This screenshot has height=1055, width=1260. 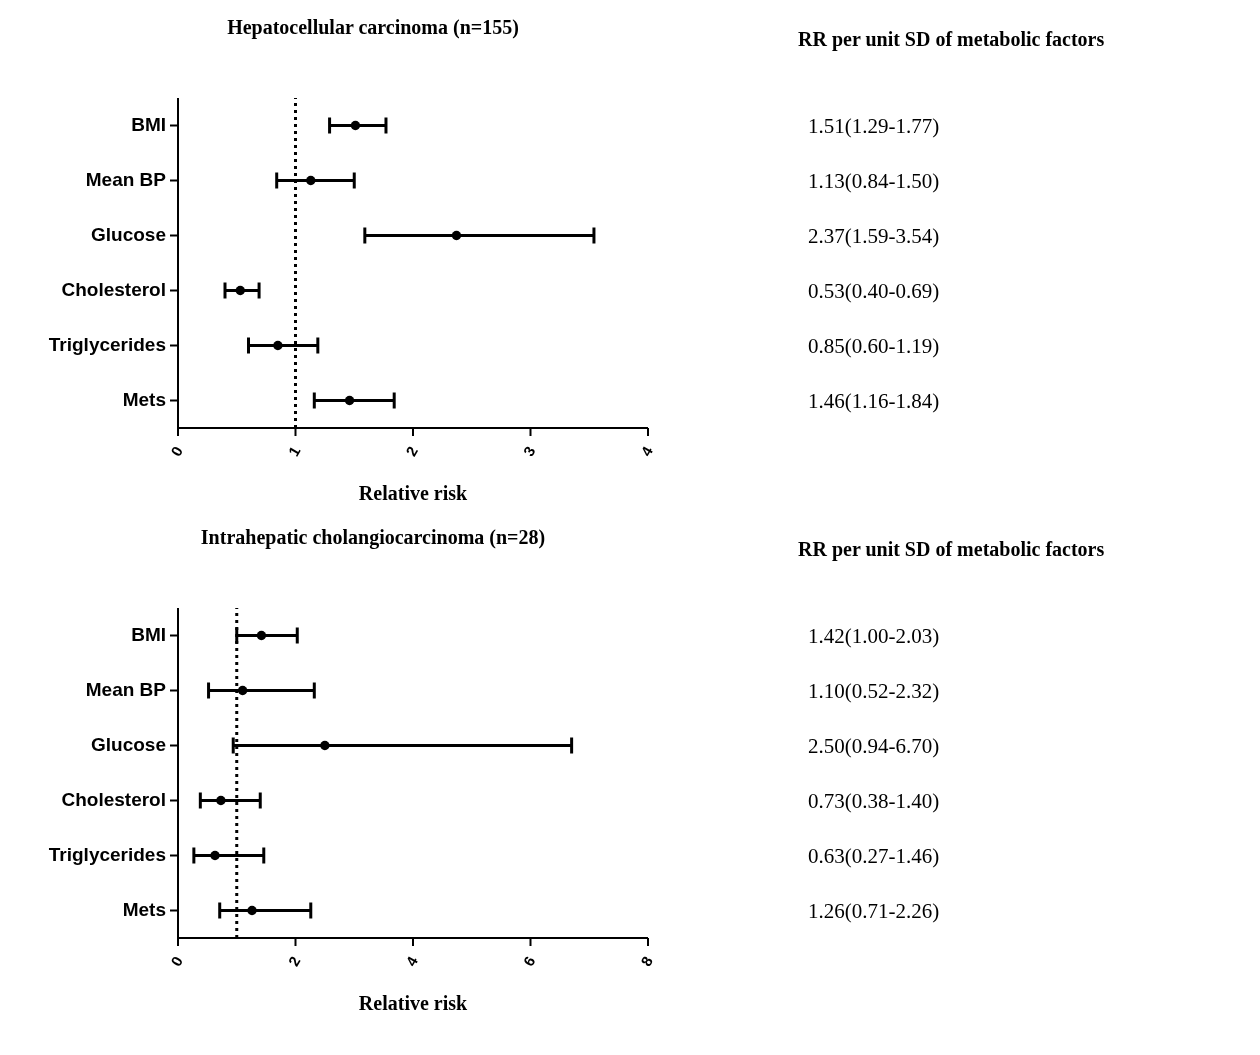 What do you see at coordinates (874, 856) in the screenshot?
I see `data-label: 0.63(0.27-1.46)` at bounding box center [874, 856].